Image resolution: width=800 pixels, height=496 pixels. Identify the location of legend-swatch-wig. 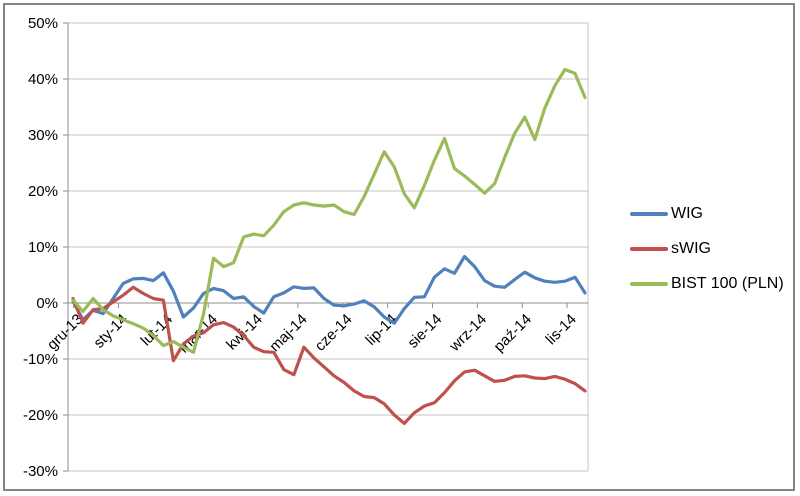
(649, 214).